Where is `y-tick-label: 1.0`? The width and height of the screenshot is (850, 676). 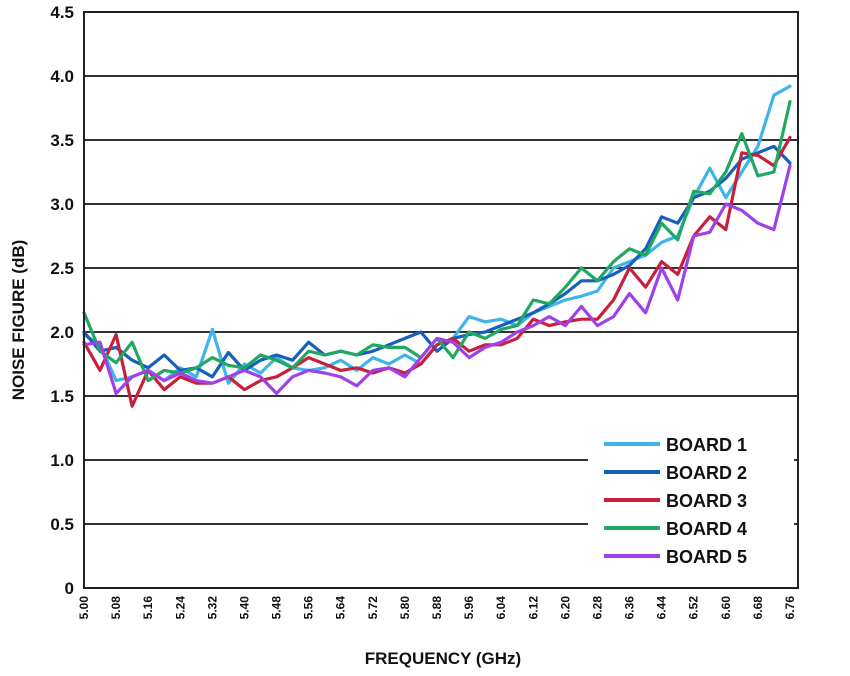 y-tick-label: 1.0 is located at coordinates (62, 460).